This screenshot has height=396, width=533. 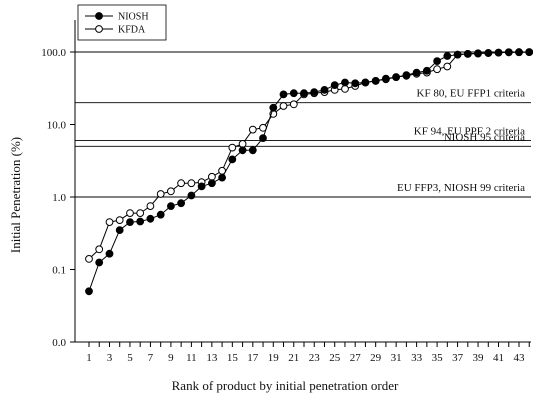 What do you see at coordinates (133, 17) in the screenshot?
I see `legend-label-niosh: NIOSH` at bounding box center [133, 17].